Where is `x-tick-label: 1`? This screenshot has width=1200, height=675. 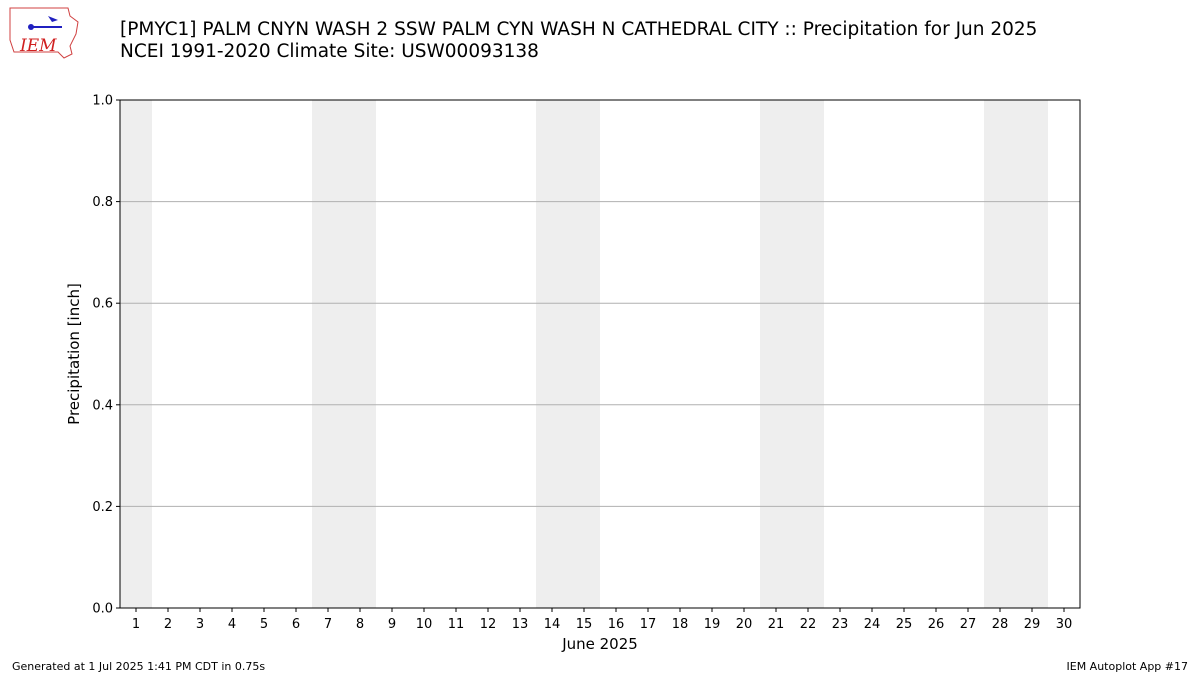
x-tick-label: 1 is located at coordinates (136, 624).